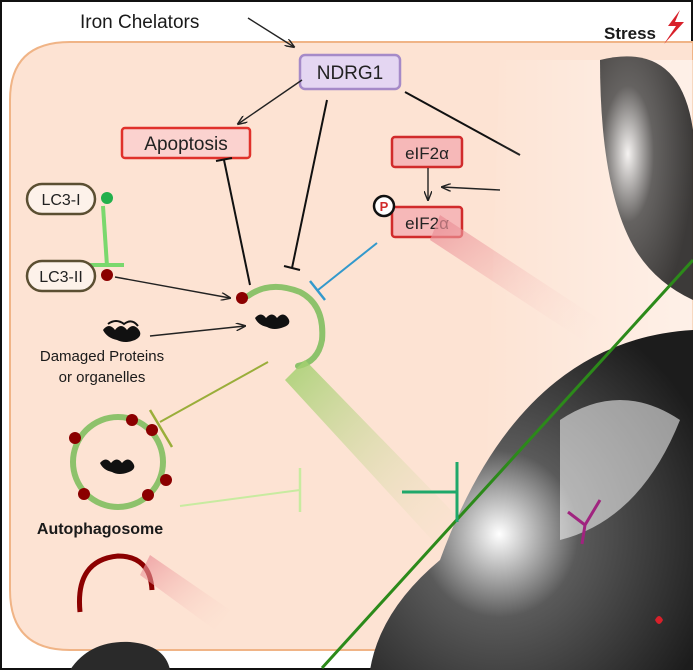 This screenshot has height=670, width=693. I want to click on apoptosis-box, so click(186, 143).